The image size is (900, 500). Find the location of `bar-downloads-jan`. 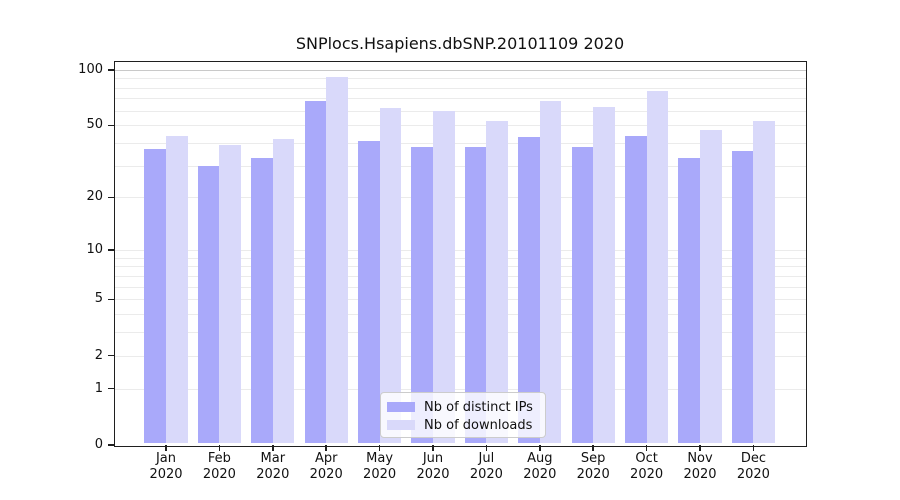

bar-downloads-jan is located at coordinates (177, 289).